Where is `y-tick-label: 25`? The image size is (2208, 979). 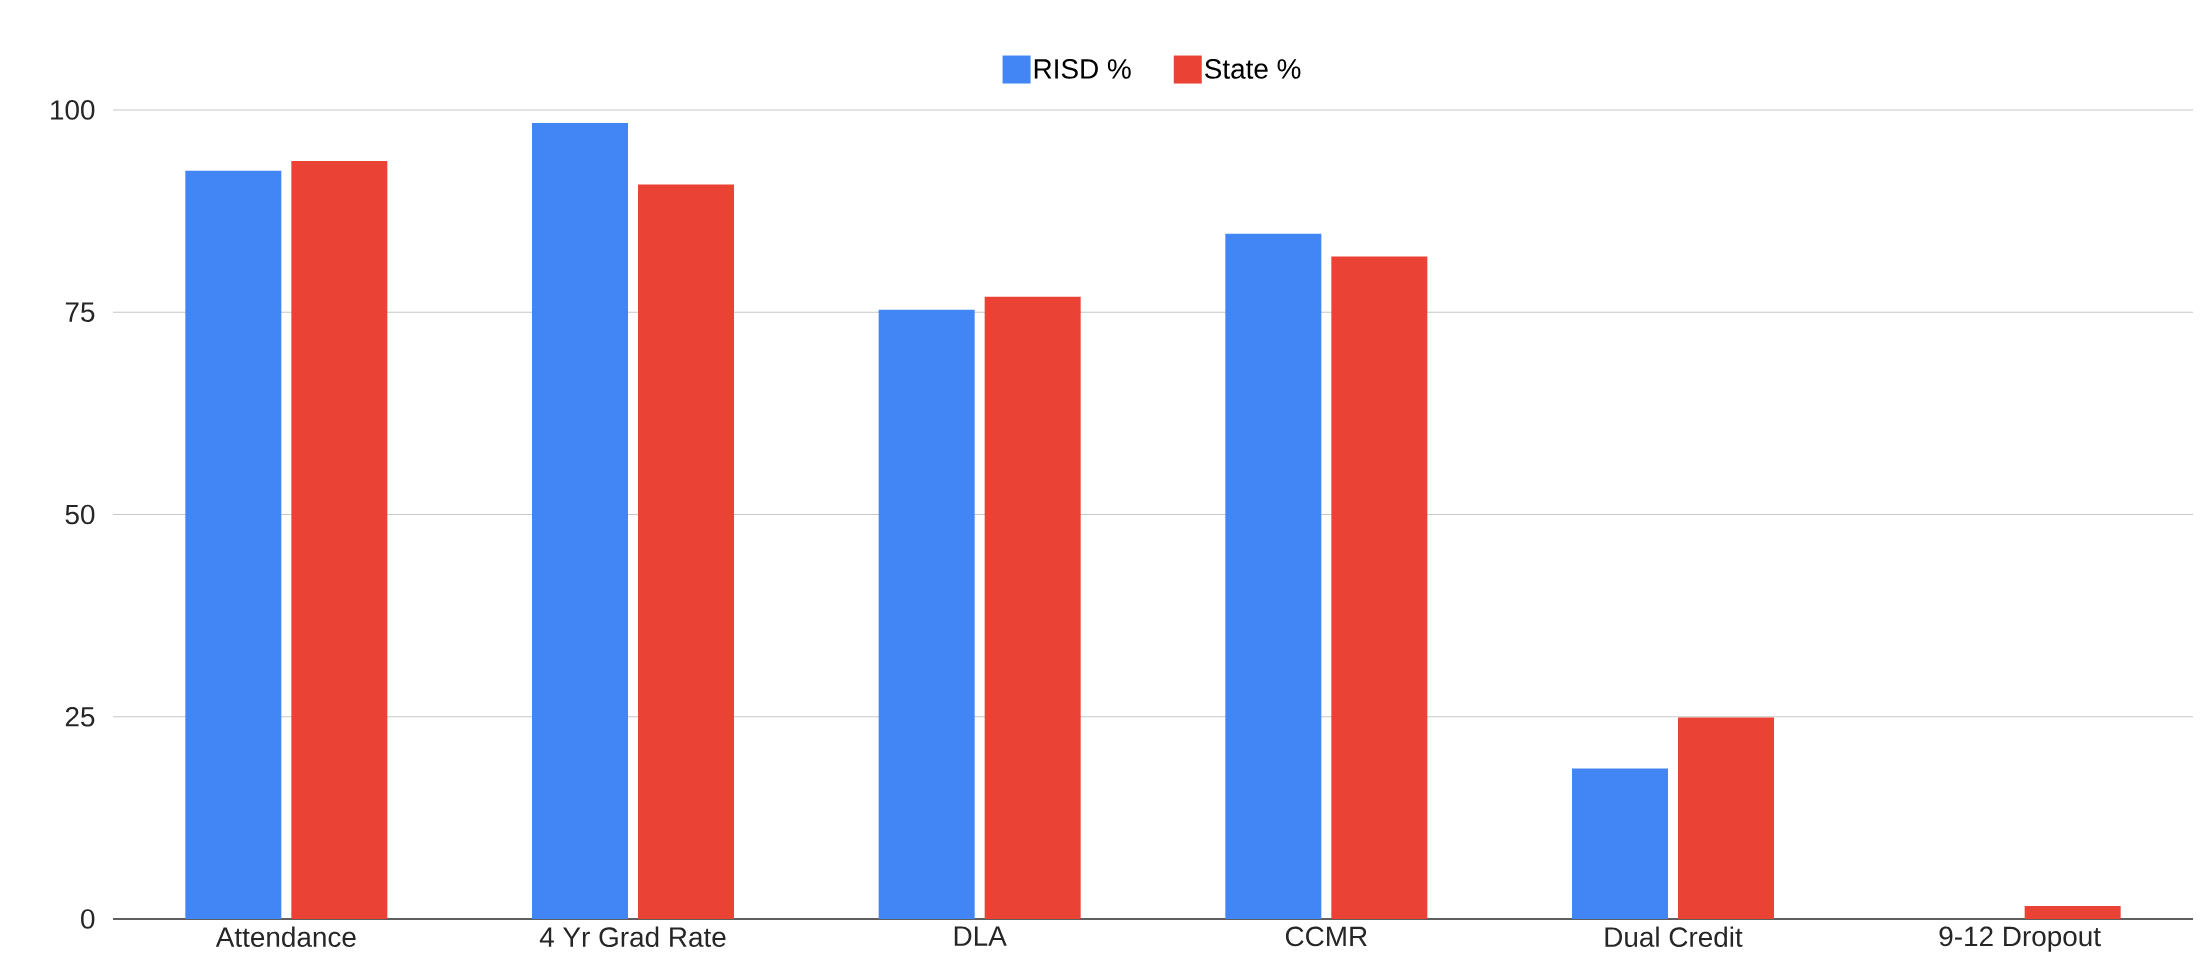 y-tick-label: 25 is located at coordinates (80, 716).